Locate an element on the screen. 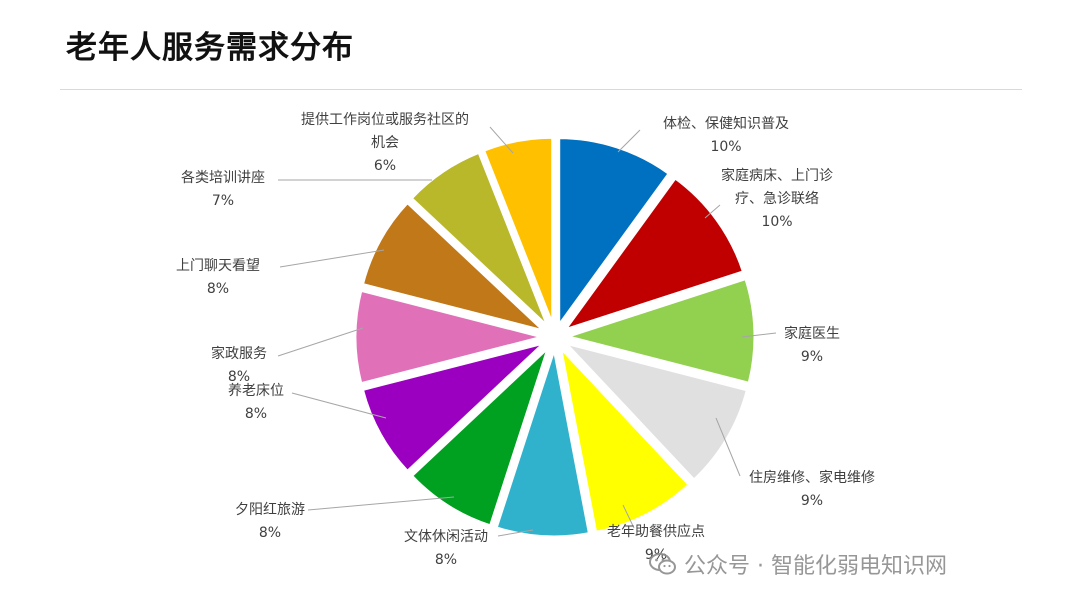  slice-label: 文体休闲活动 8% is located at coordinates (446, 548).